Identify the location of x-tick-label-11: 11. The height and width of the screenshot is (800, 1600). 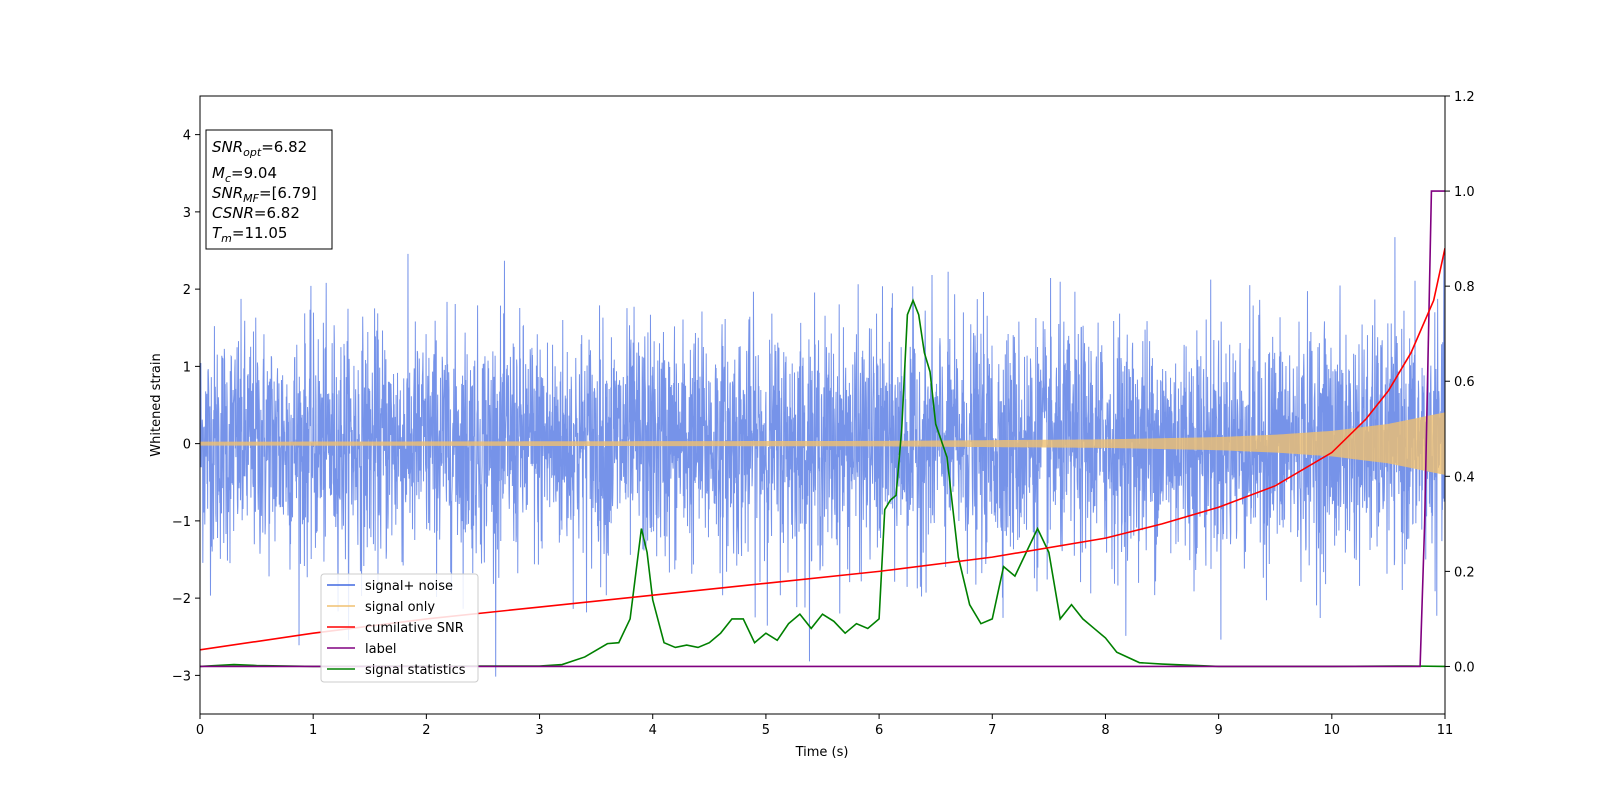
(1445, 730).